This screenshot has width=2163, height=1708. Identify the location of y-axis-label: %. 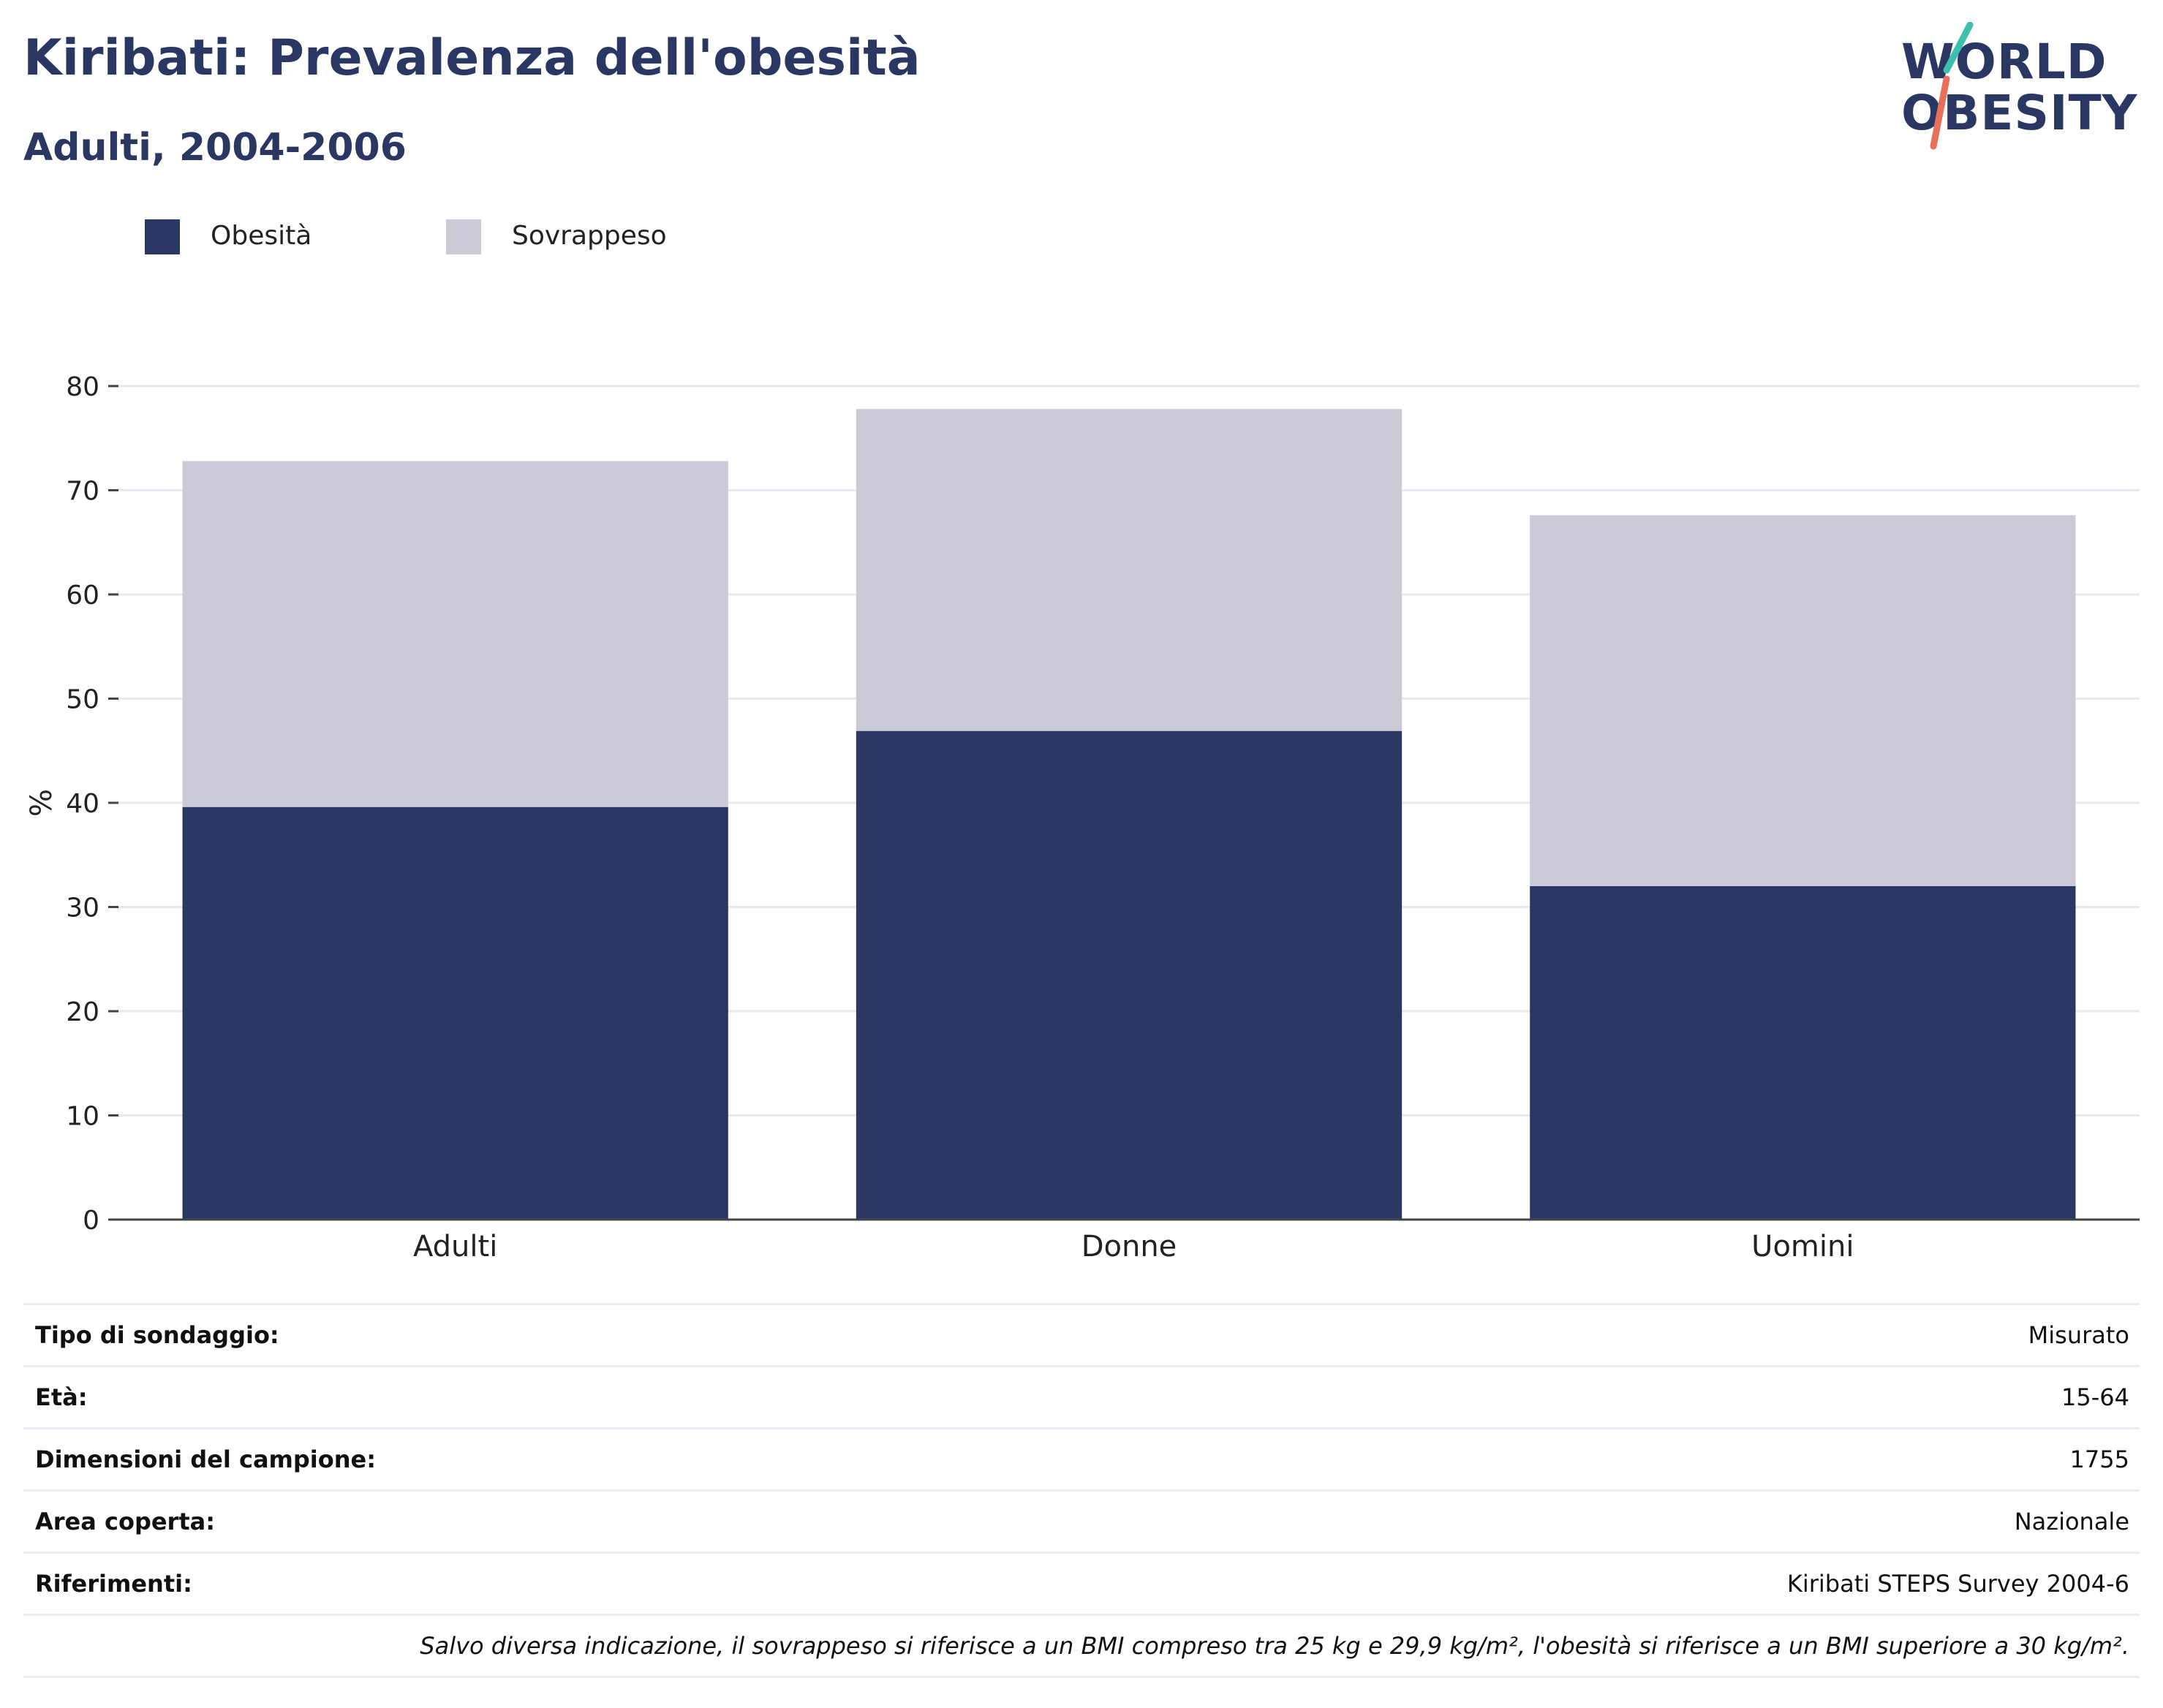
(41, 803).